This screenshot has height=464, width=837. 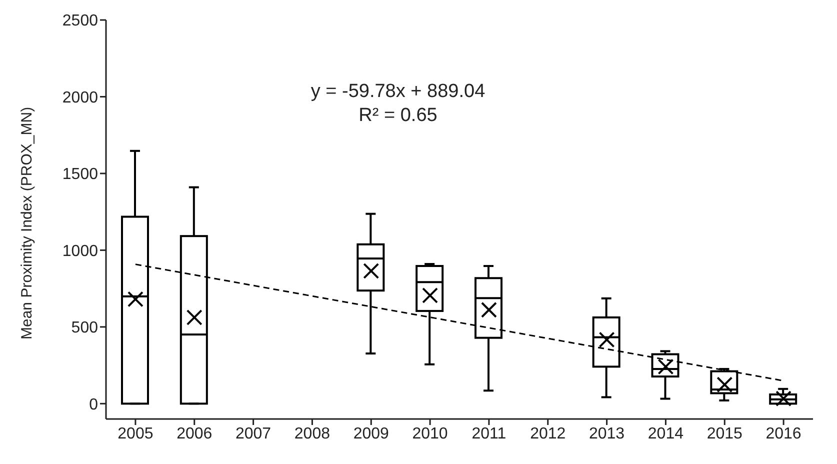 What do you see at coordinates (784, 433) in the screenshot?
I see `x-tick-label: 2016` at bounding box center [784, 433].